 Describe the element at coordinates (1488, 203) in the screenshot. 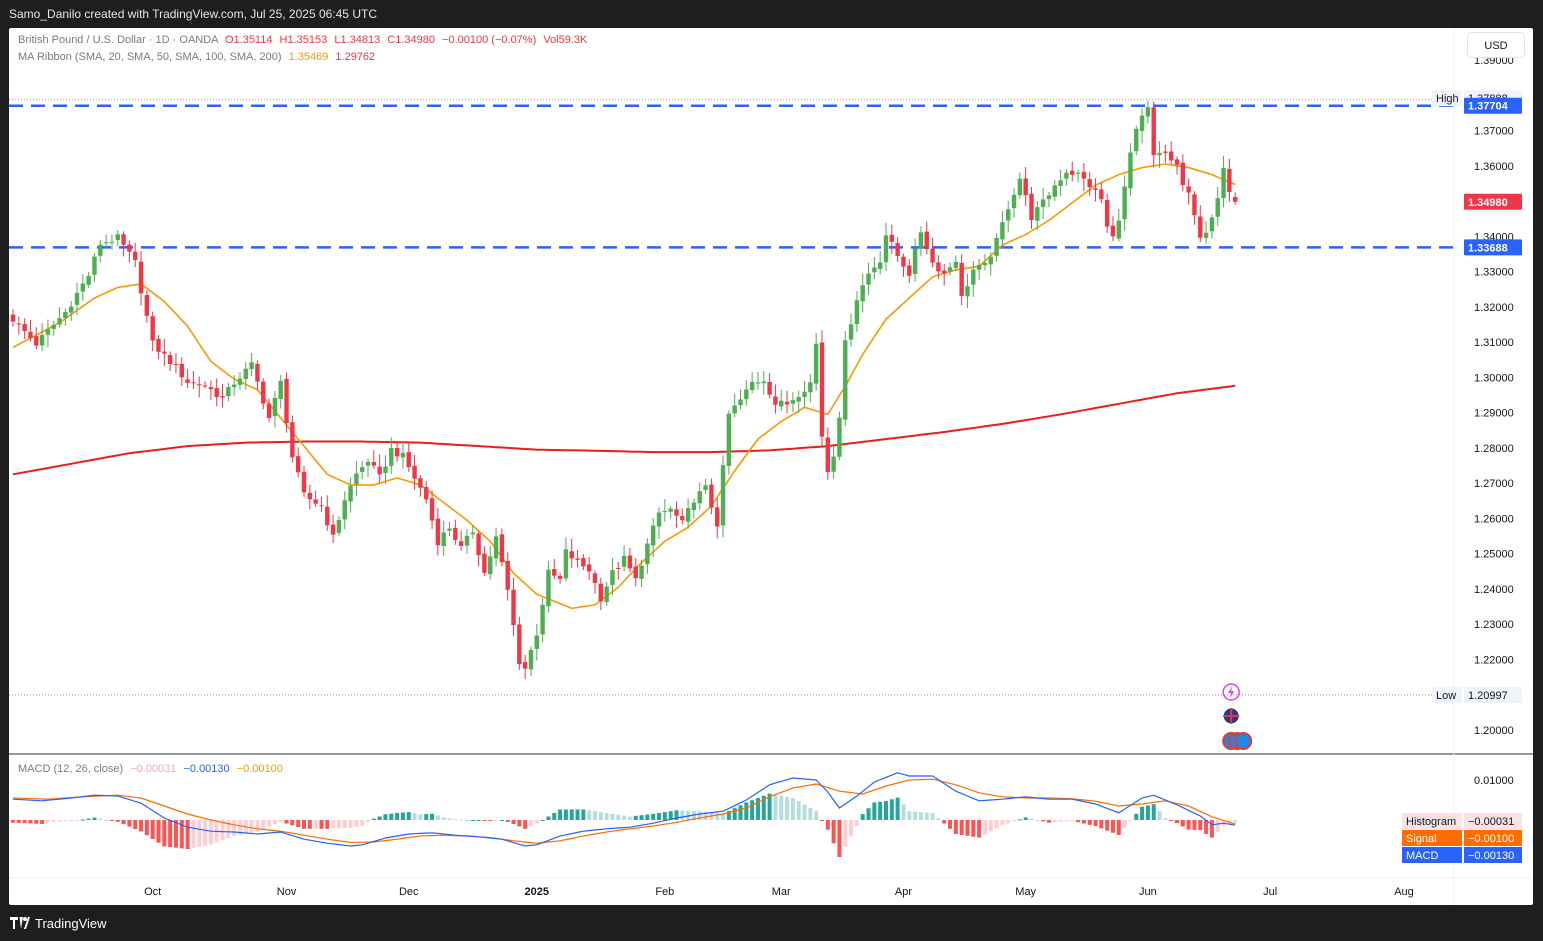

I see `last-price-tag-value: 1.34980` at that location.